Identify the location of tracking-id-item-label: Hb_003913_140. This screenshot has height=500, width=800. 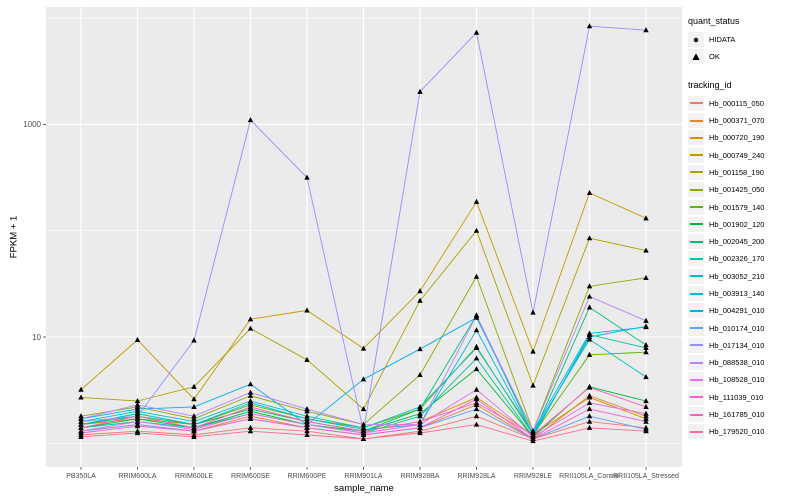
(737, 293).